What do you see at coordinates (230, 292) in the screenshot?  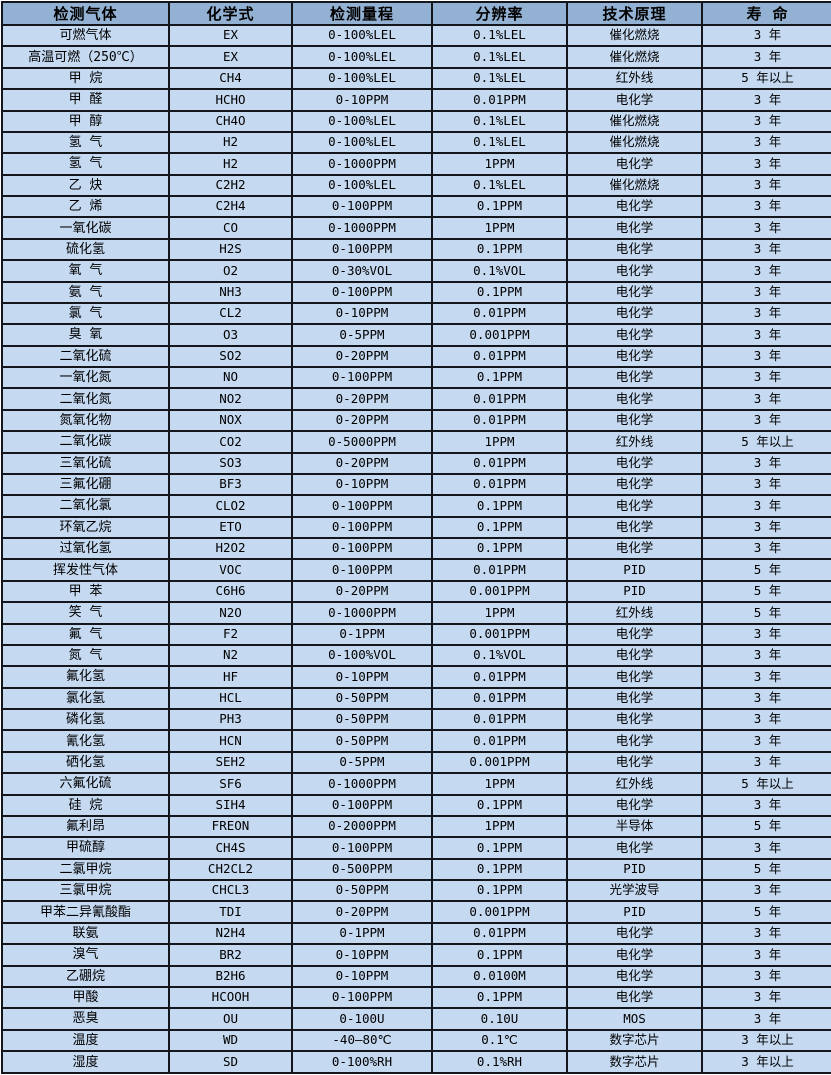 I see `cell-formula: NH3` at bounding box center [230, 292].